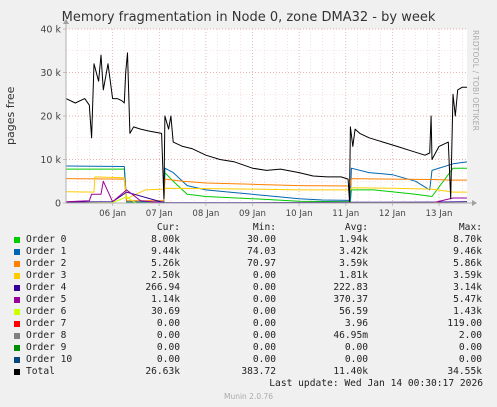  What do you see at coordinates (261, 263) in the screenshot?
I see `legend-min-value: 70.97` at bounding box center [261, 263].